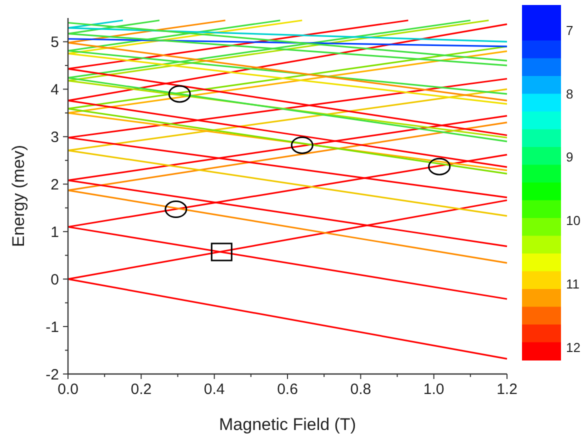  I want to click on x-tick-label: 1.2, so click(507, 389).